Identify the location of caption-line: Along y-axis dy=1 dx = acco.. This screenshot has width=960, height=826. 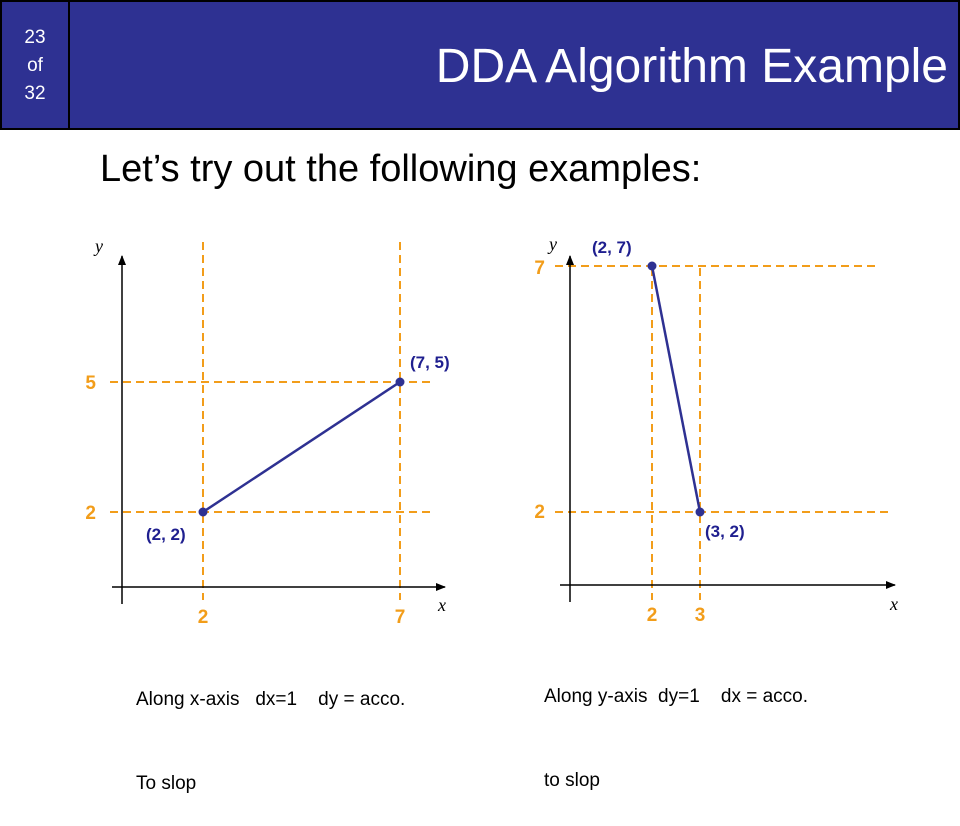
(676, 696).